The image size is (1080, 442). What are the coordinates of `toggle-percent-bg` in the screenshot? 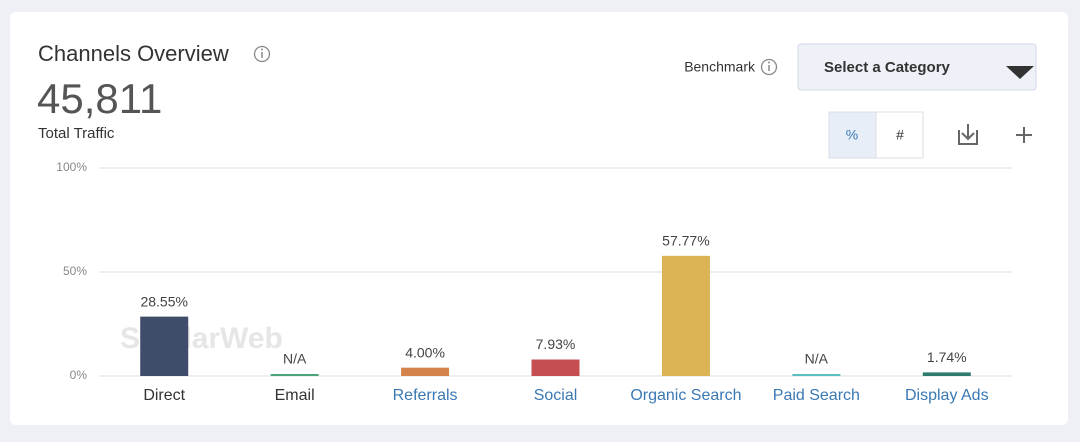 It's located at (852, 135).